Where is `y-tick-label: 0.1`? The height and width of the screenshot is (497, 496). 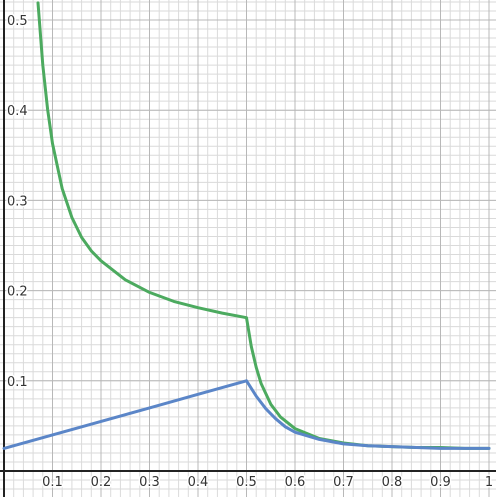
y-tick-label: 0.1 is located at coordinates (17, 382).